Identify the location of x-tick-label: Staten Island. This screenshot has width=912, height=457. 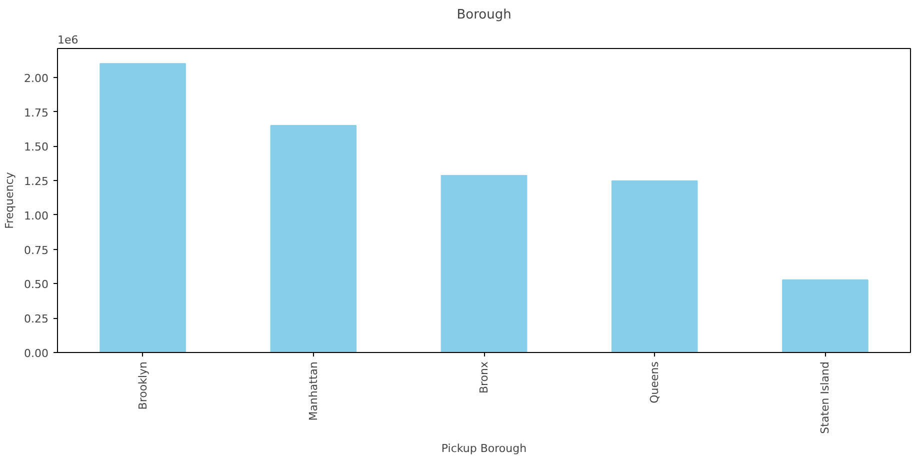
(825, 398).